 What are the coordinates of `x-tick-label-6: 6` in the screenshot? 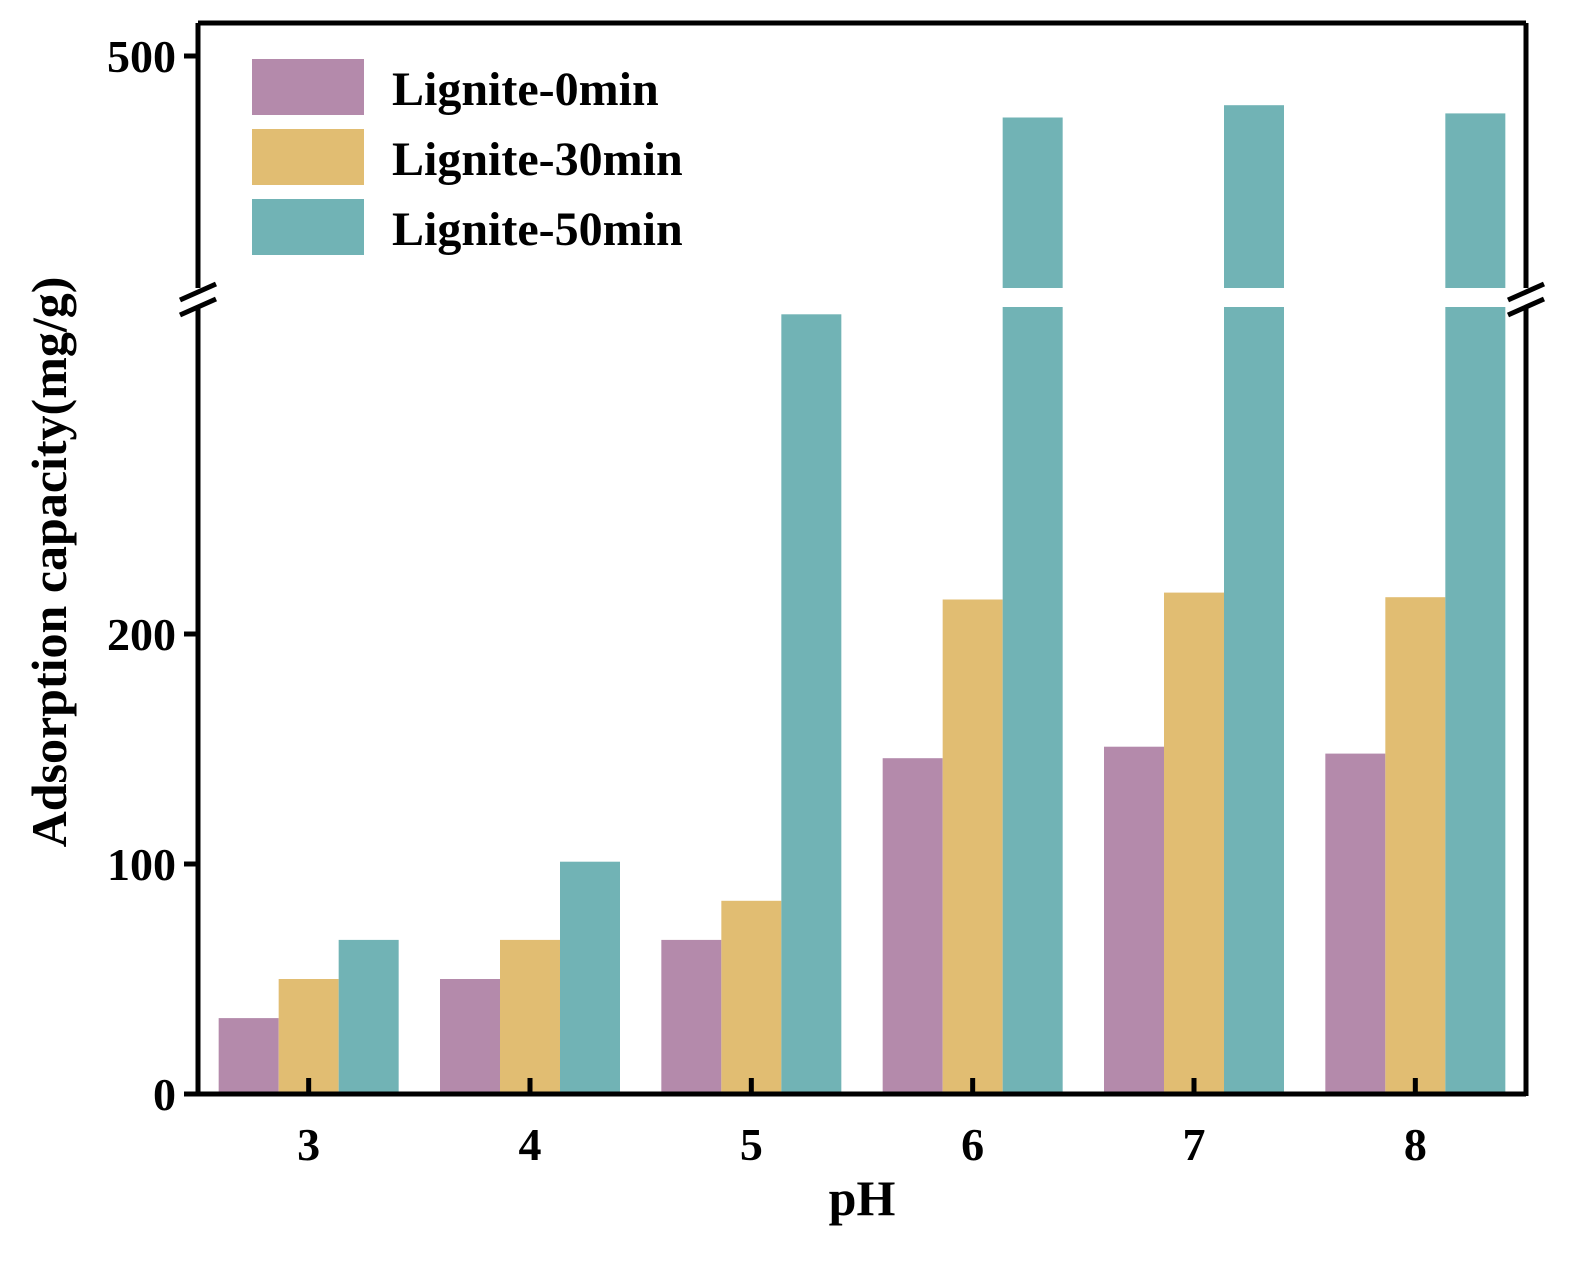 It's located at (972, 1144).